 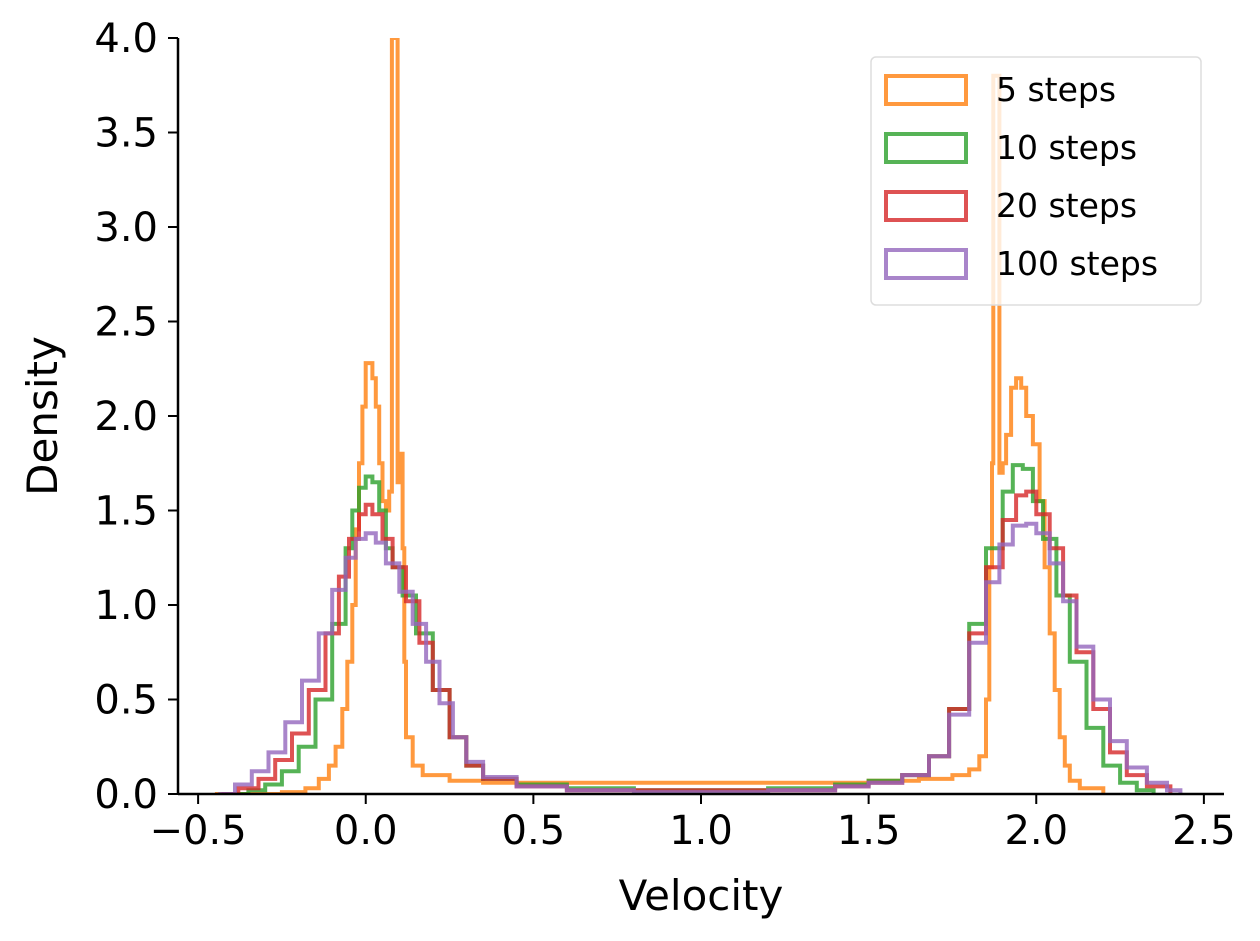 What do you see at coordinates (1036, 831) in the screenshot?
I see `x-tick-label: 2.0` at bounding box center [1036, 831].